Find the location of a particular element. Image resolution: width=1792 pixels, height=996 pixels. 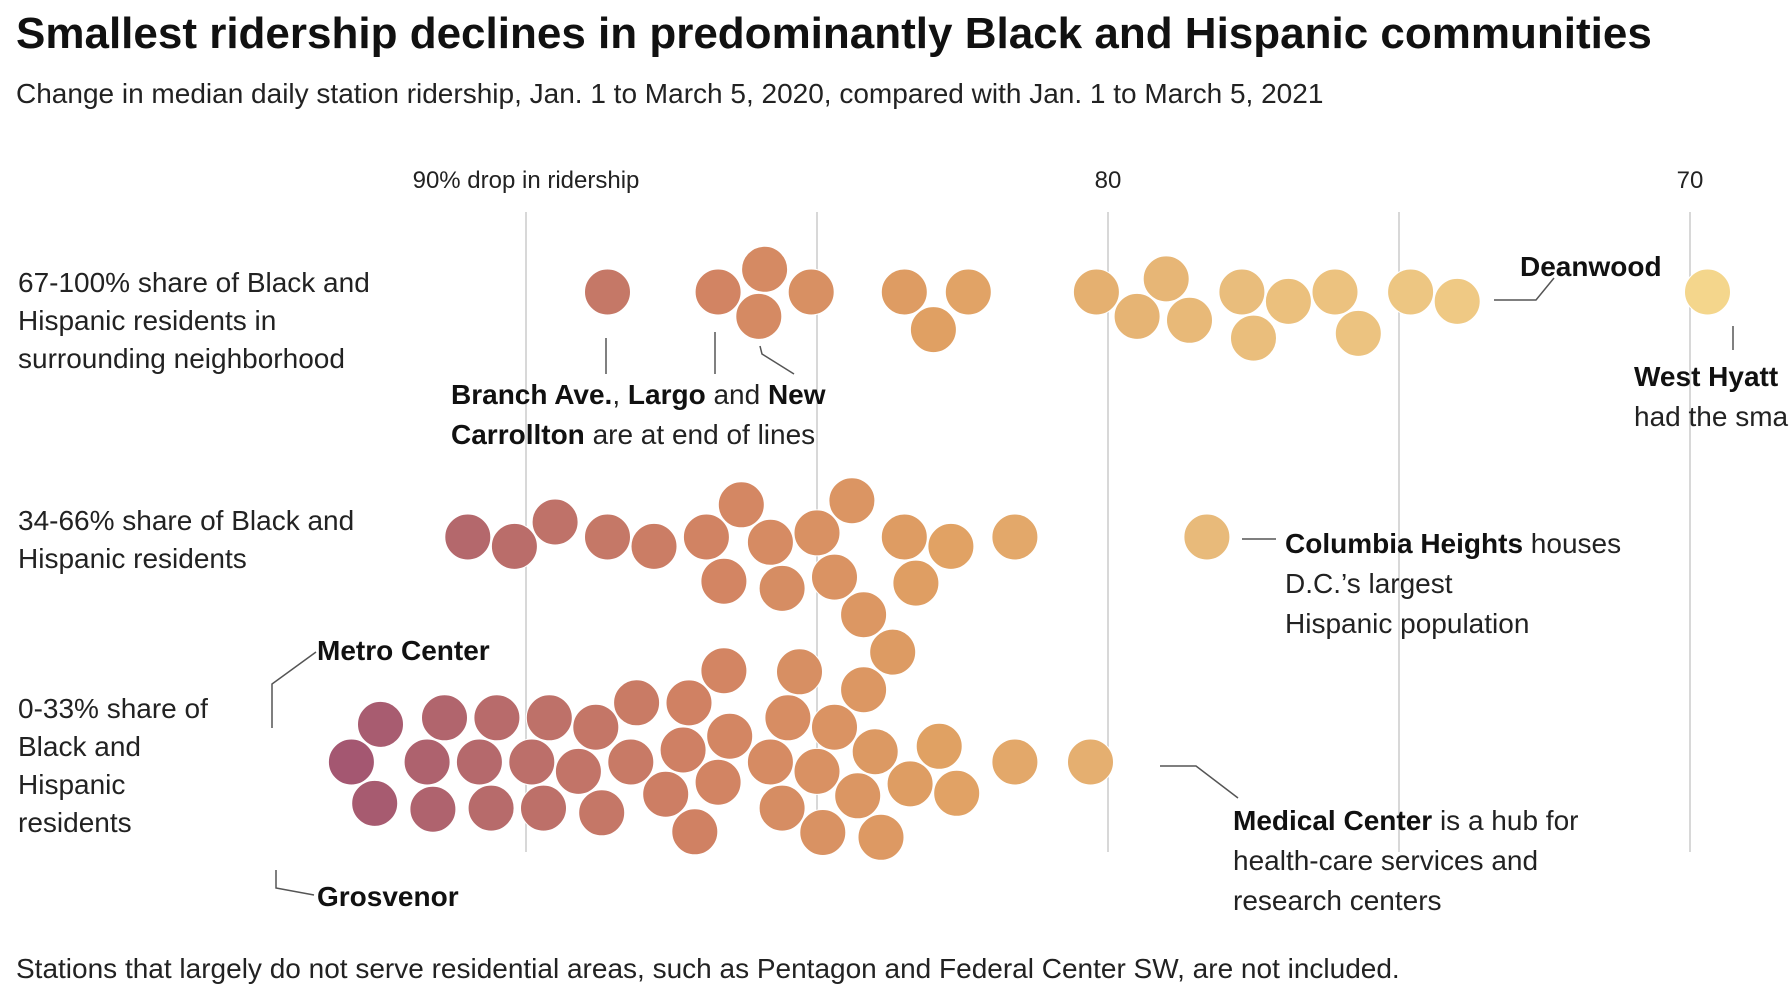

annotation-west-hyatt: West Hyatt had the sma is located at coordinates (1711, 396).